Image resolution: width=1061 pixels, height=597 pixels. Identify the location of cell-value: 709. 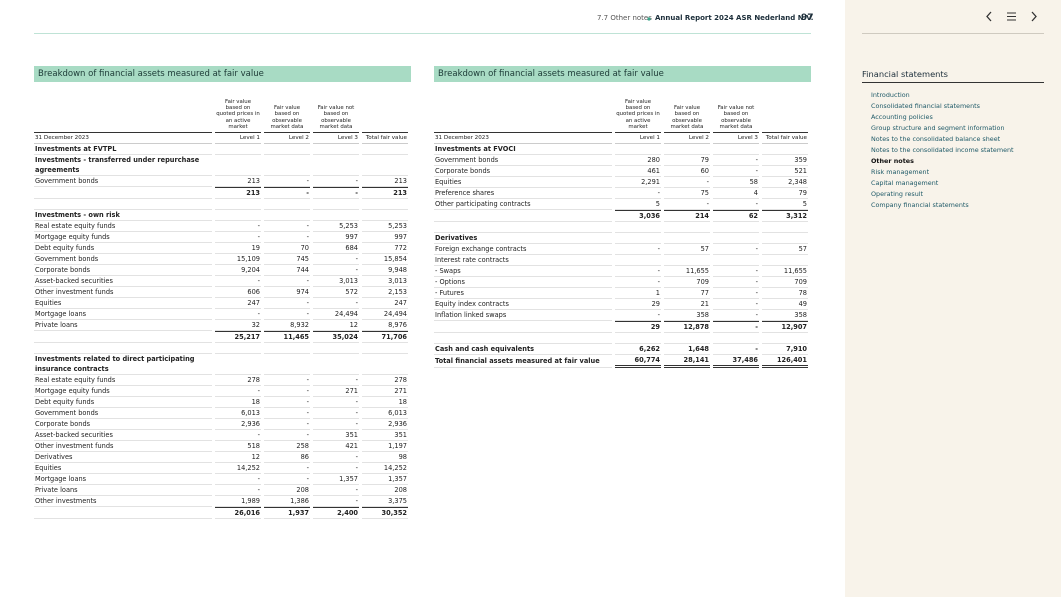
(687, 282).